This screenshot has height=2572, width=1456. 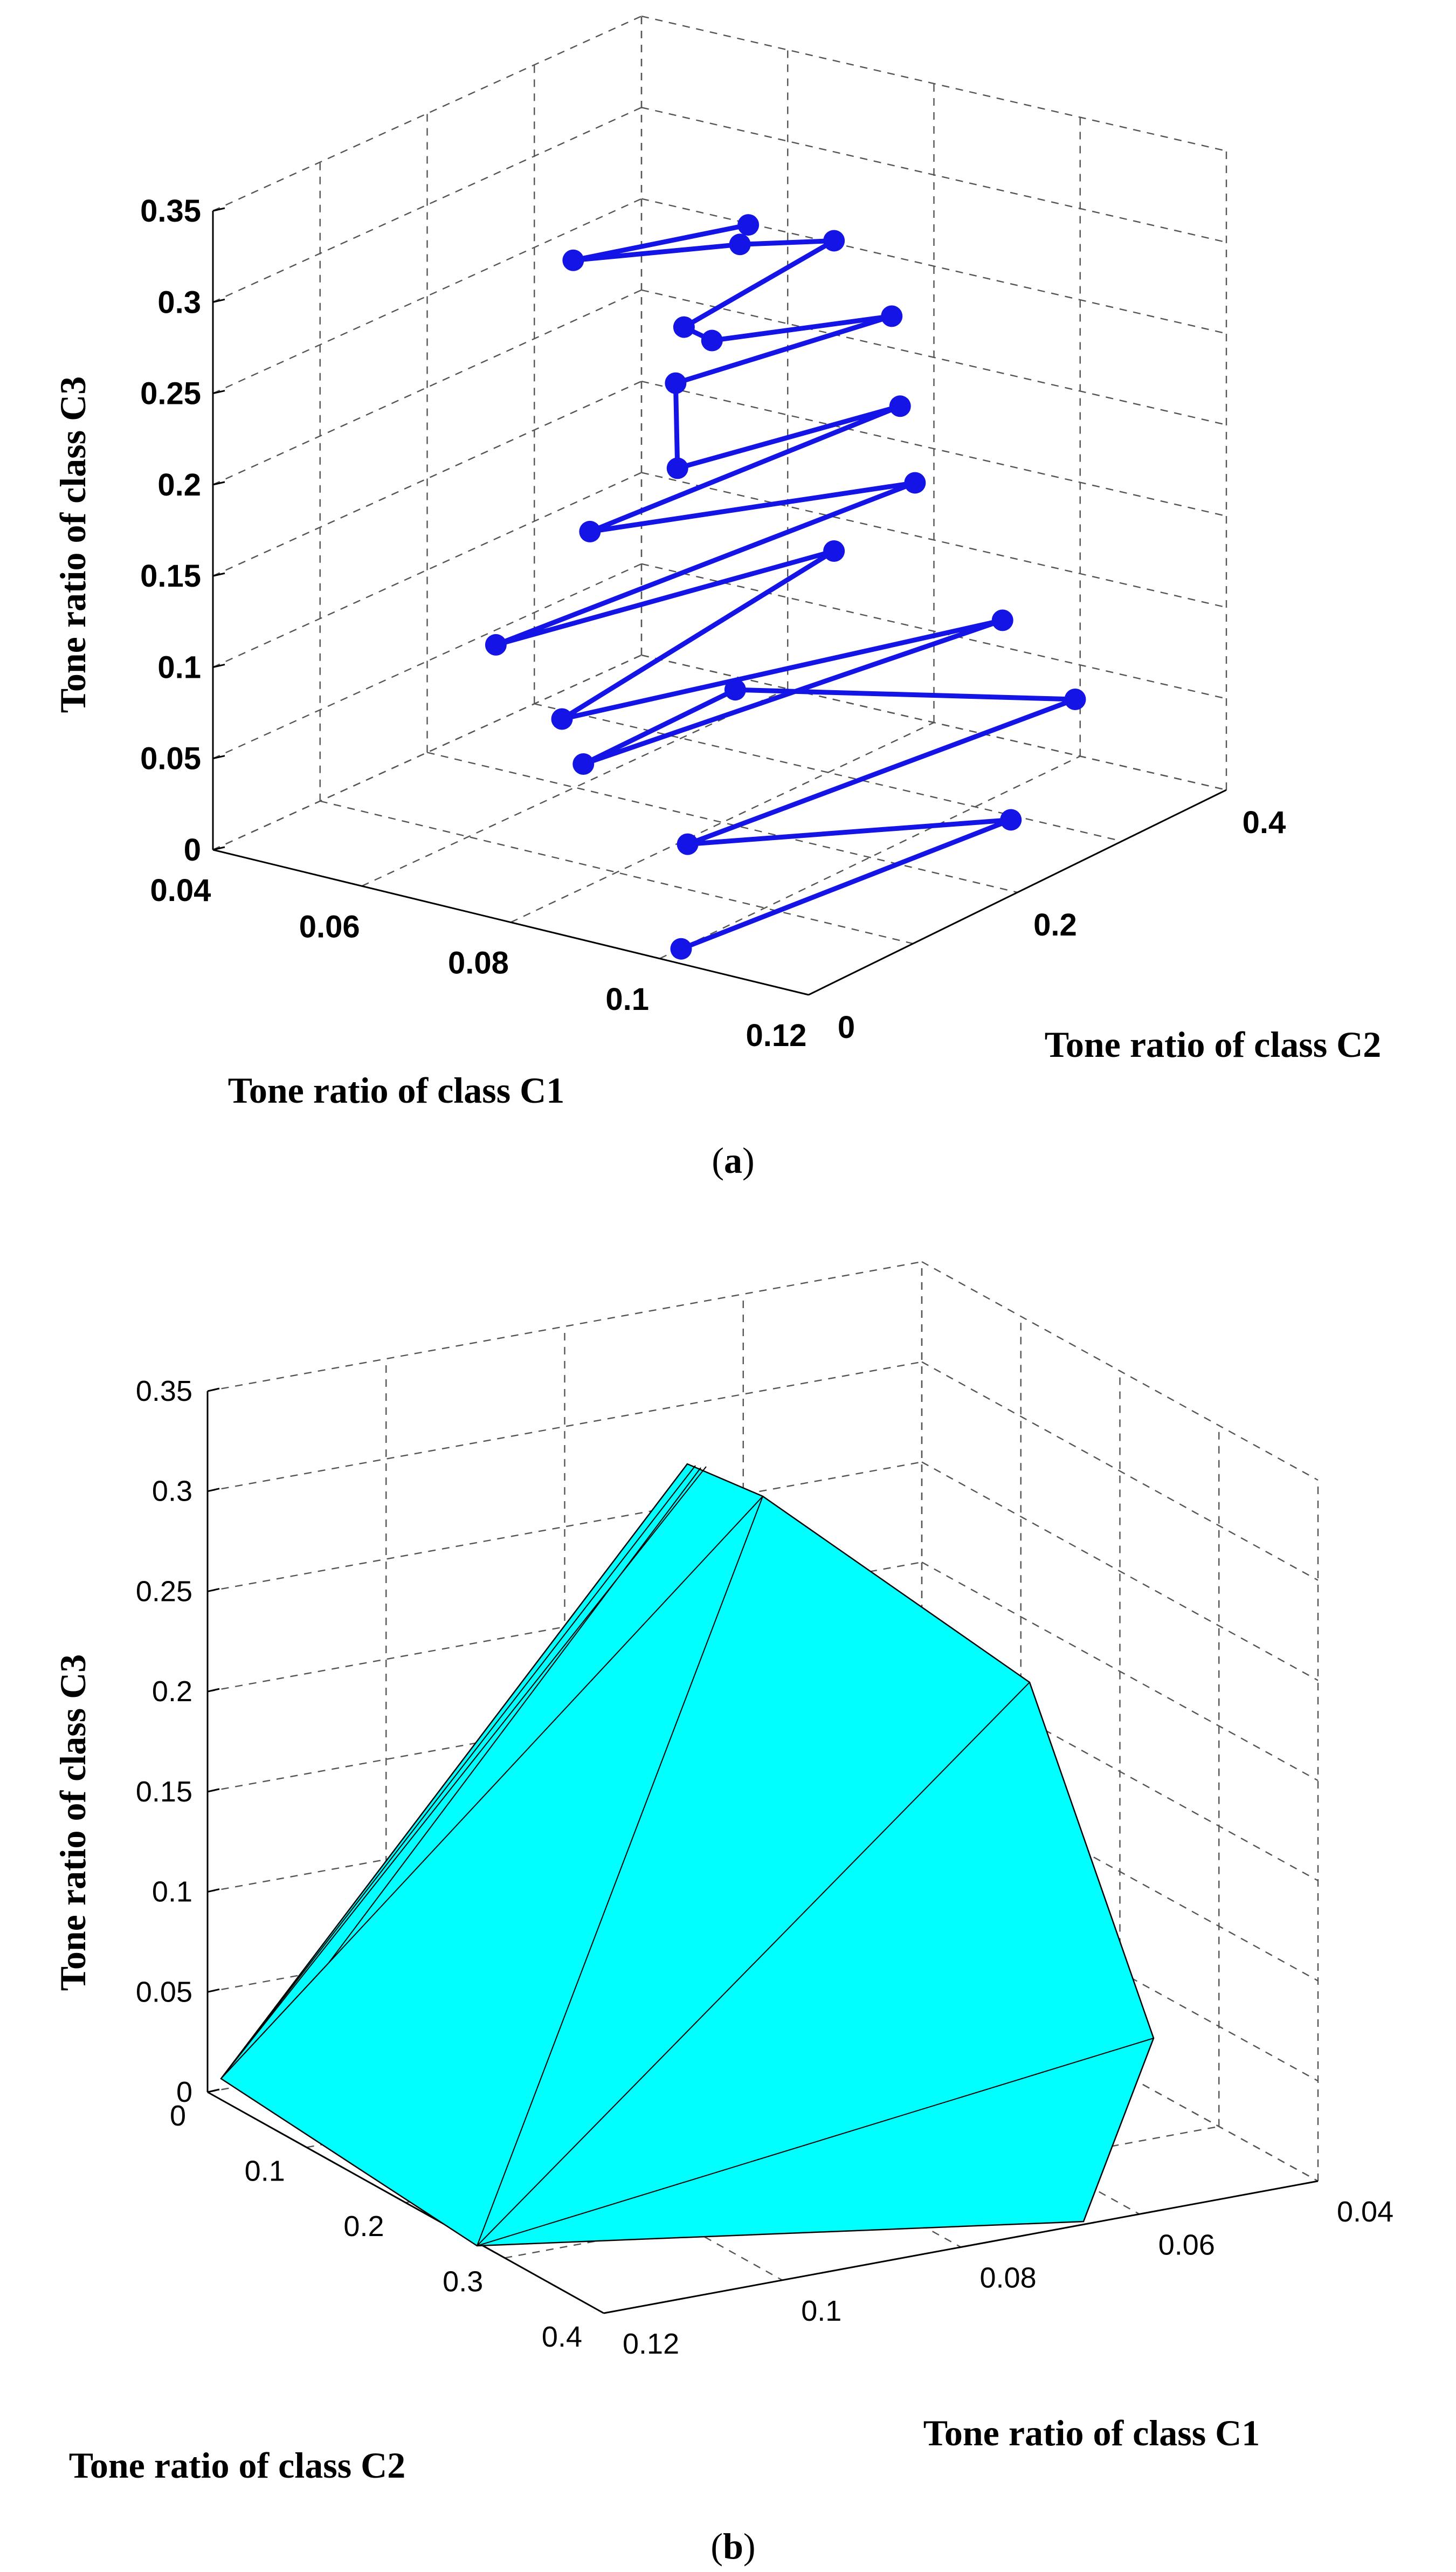 I want to click on y-tick-label: 0.1, so click(x=265, y=2171).